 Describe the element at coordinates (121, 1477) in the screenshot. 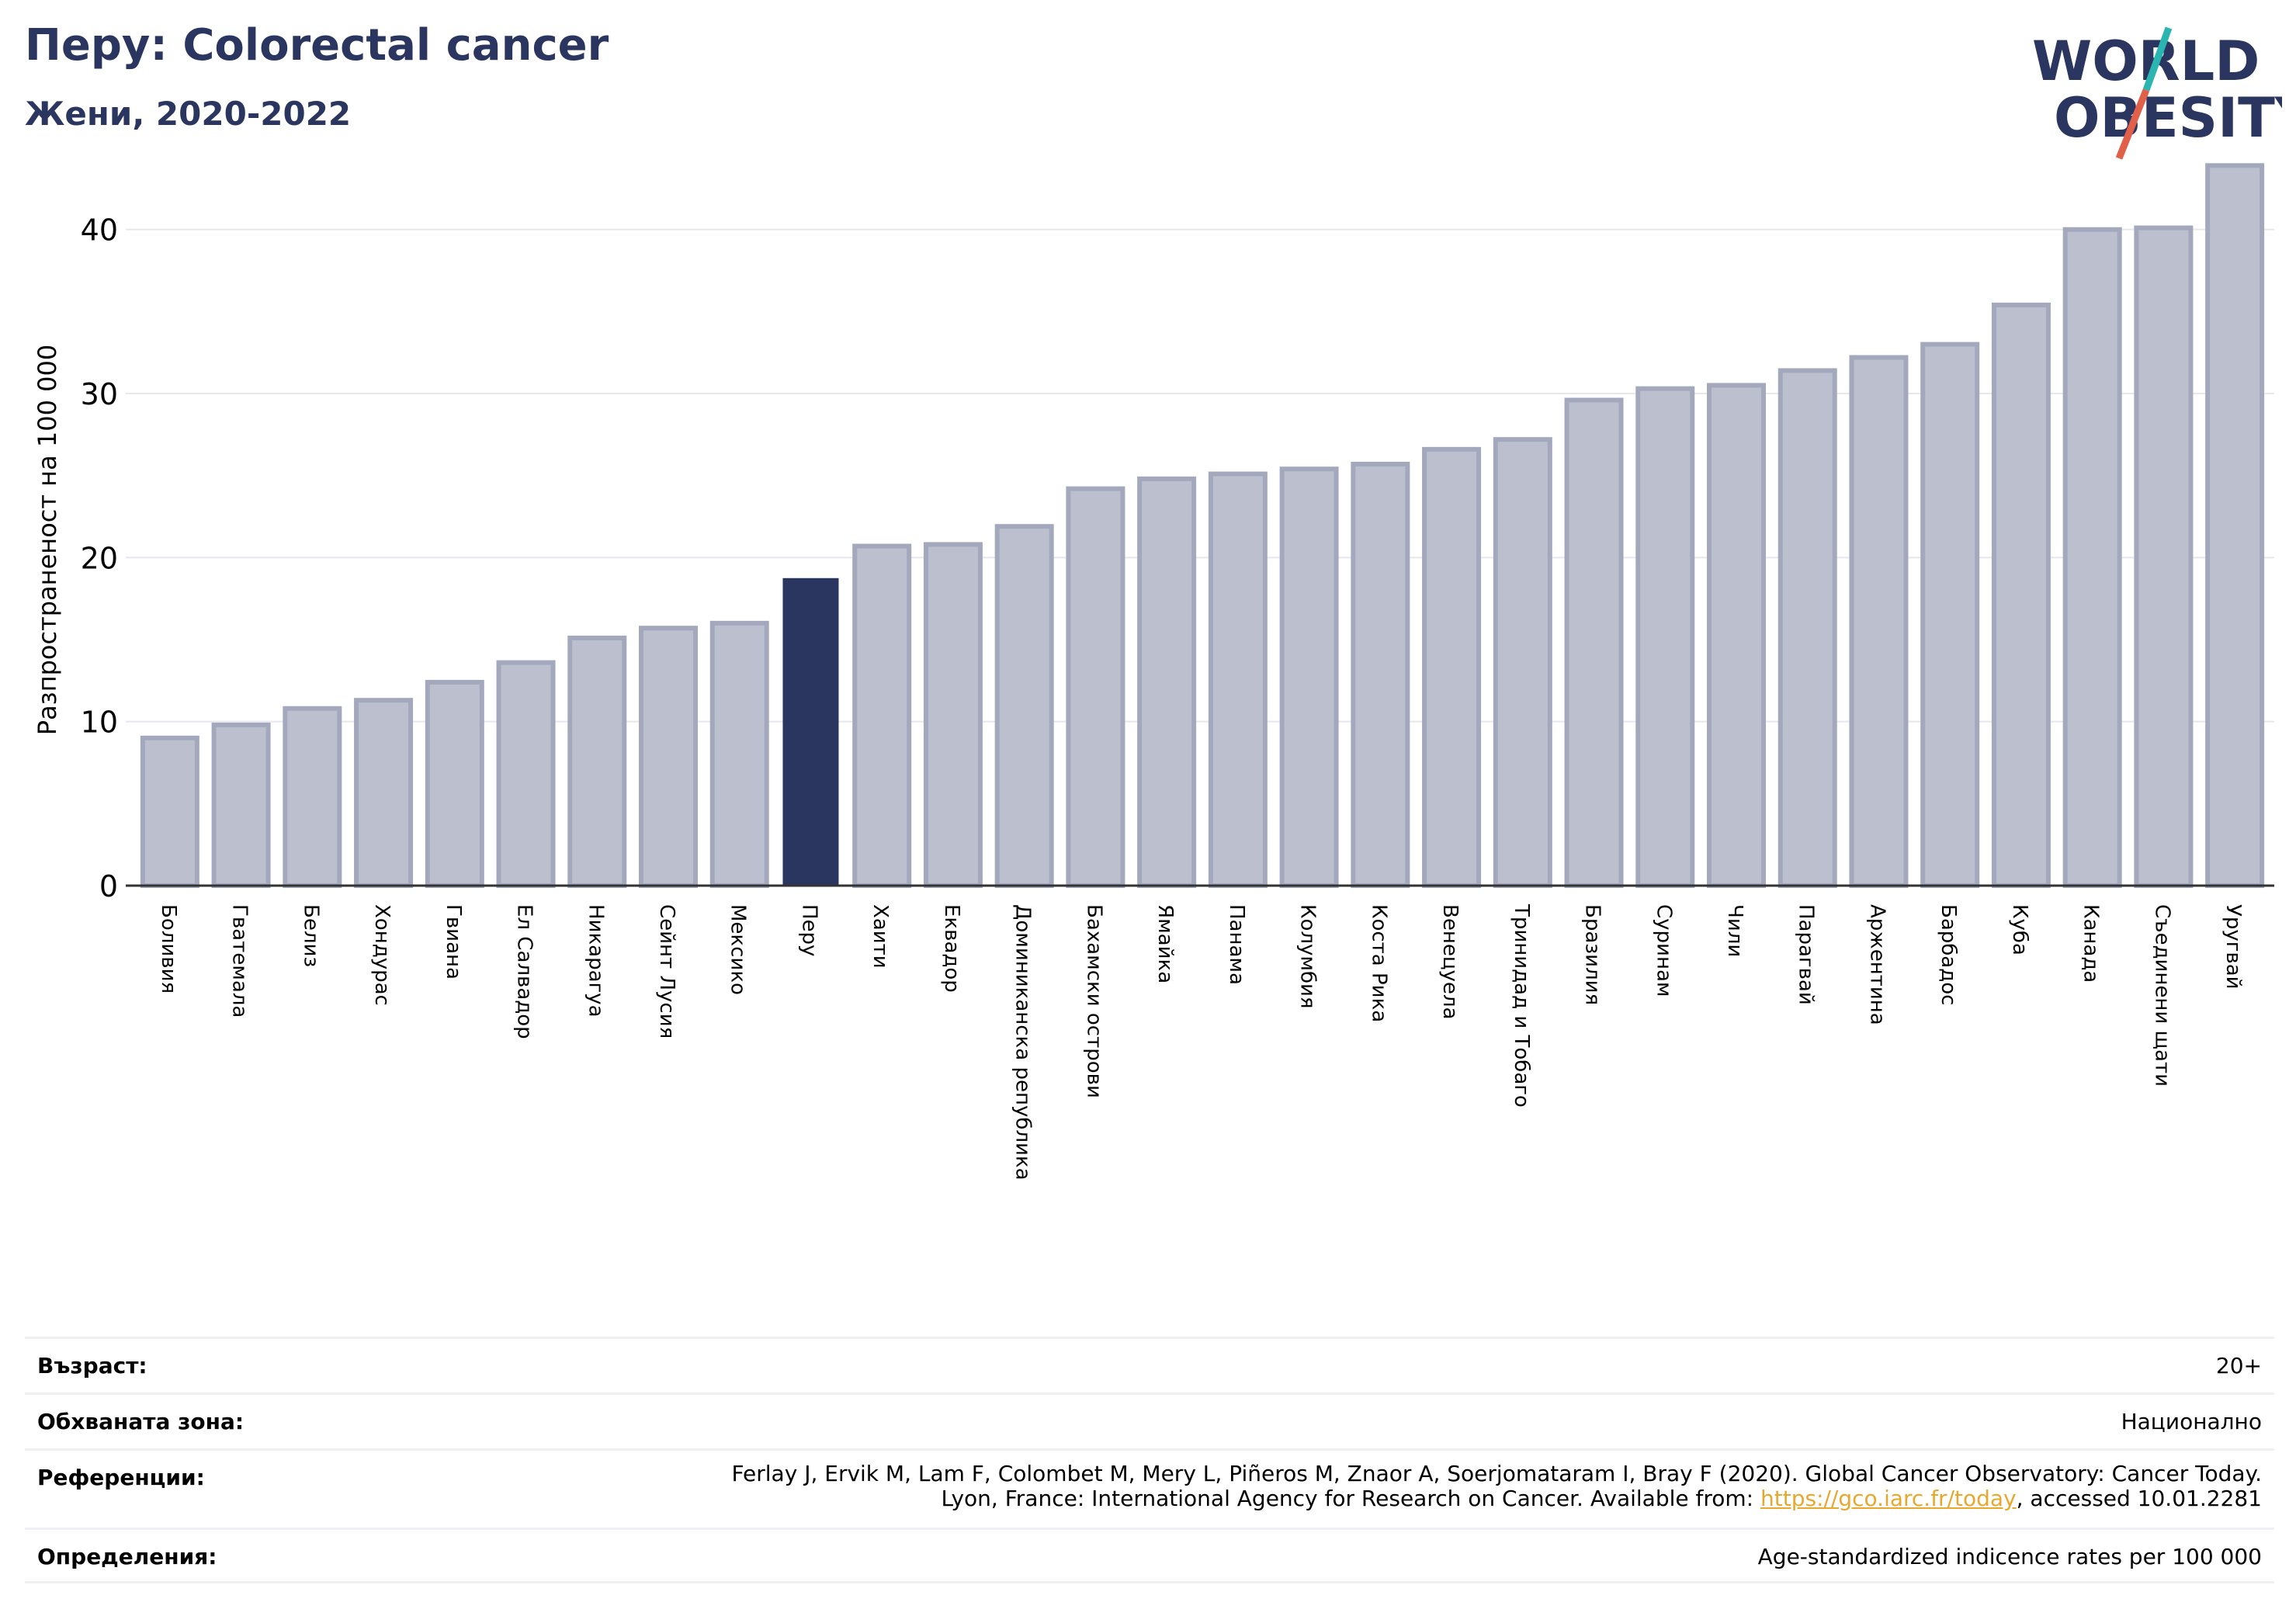

I see `references-label: Референции:` at that location.